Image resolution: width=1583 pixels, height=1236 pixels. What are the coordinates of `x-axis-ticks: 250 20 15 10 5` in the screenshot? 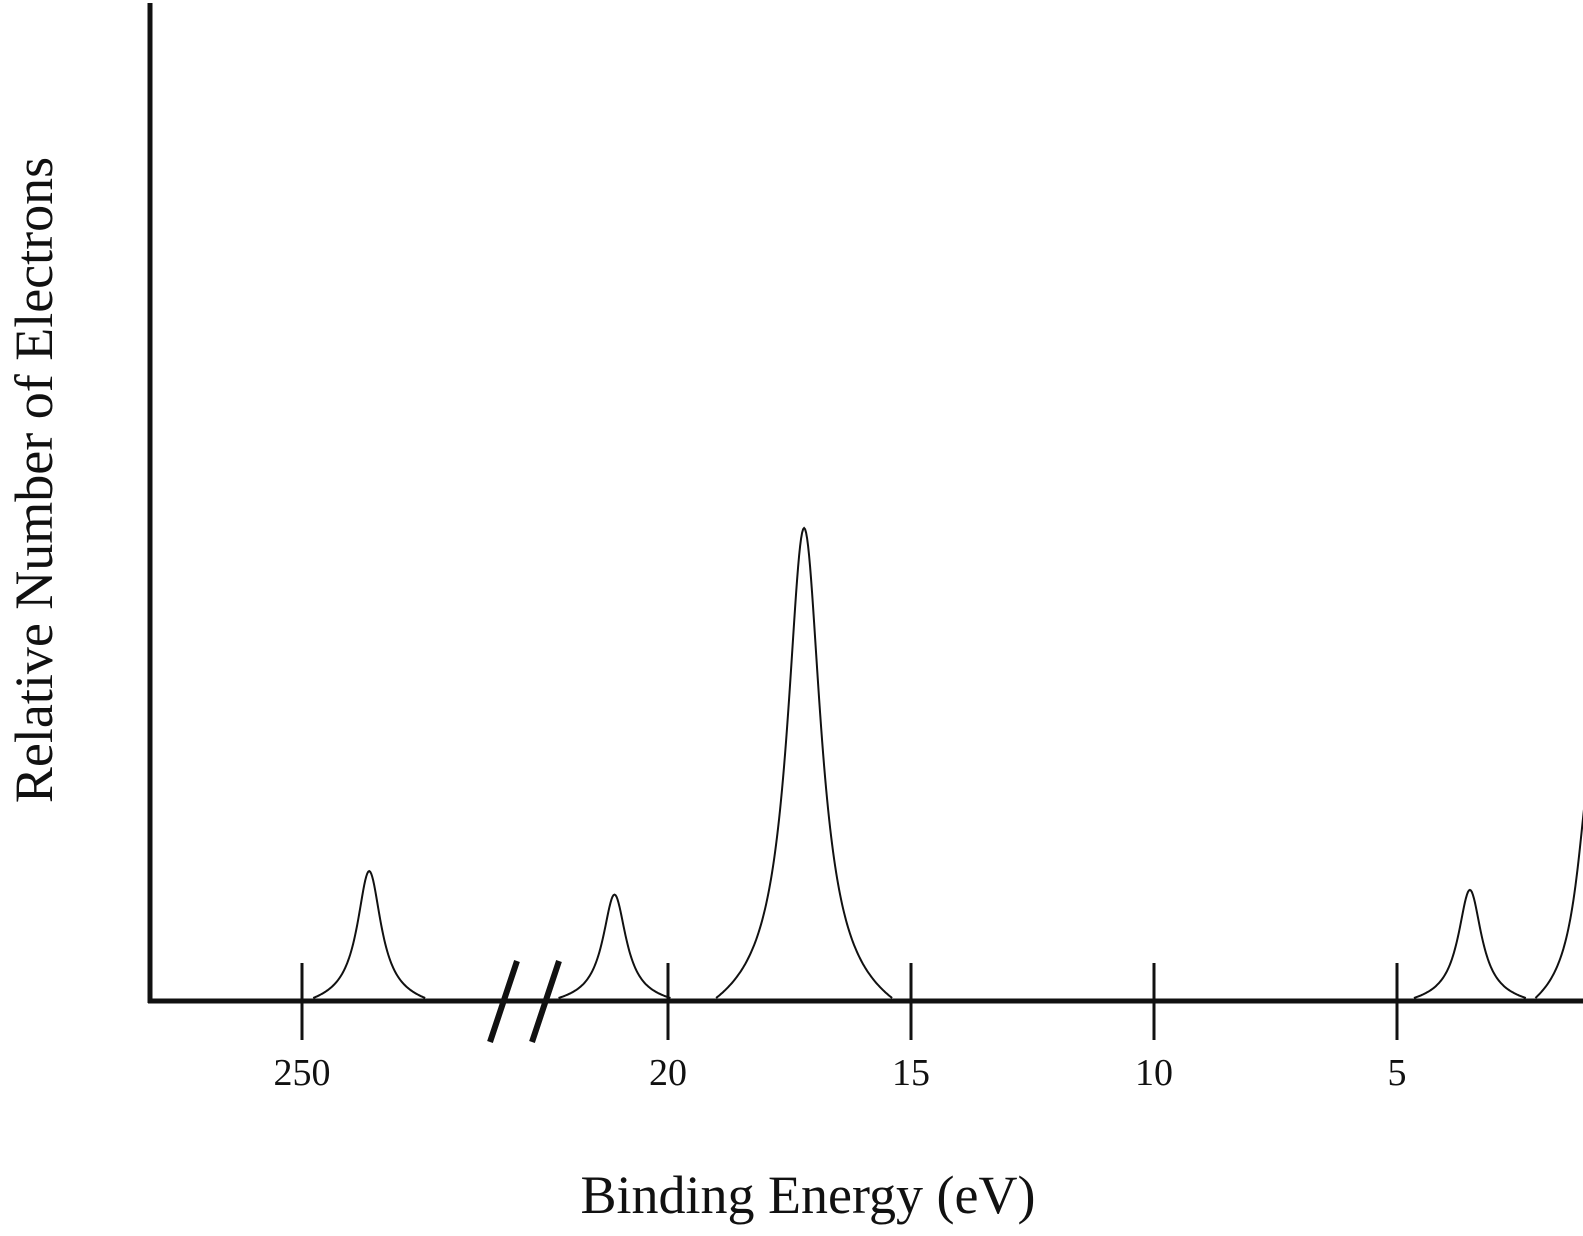 It's located at (840, 1028).